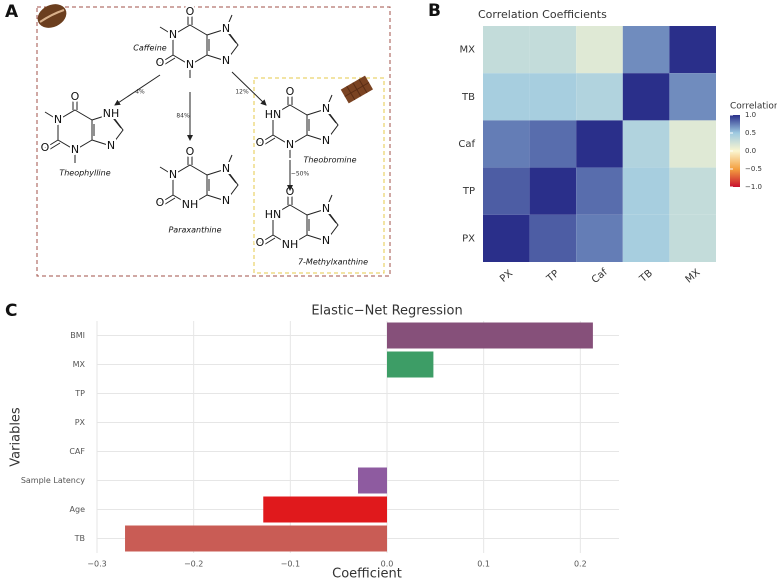  Describe the element at coordinates (16, 437) in the screenshot. I see `y-axis-title: Variables` at that location.